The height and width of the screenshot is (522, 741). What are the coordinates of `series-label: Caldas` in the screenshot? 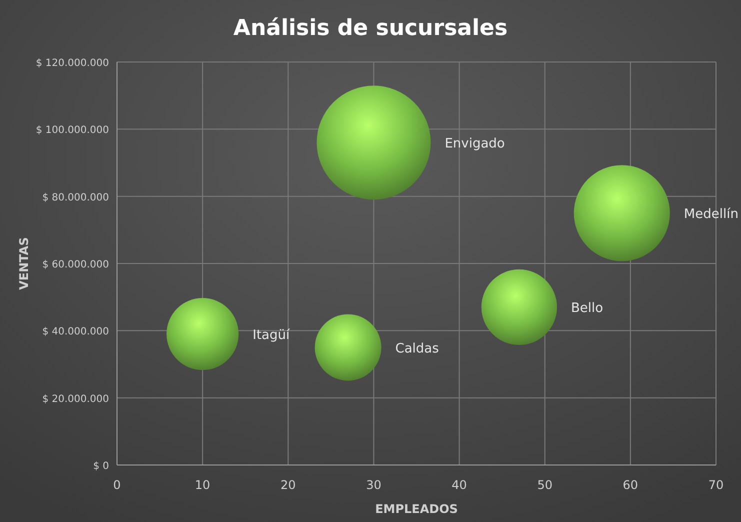 It's located at (417, 348).